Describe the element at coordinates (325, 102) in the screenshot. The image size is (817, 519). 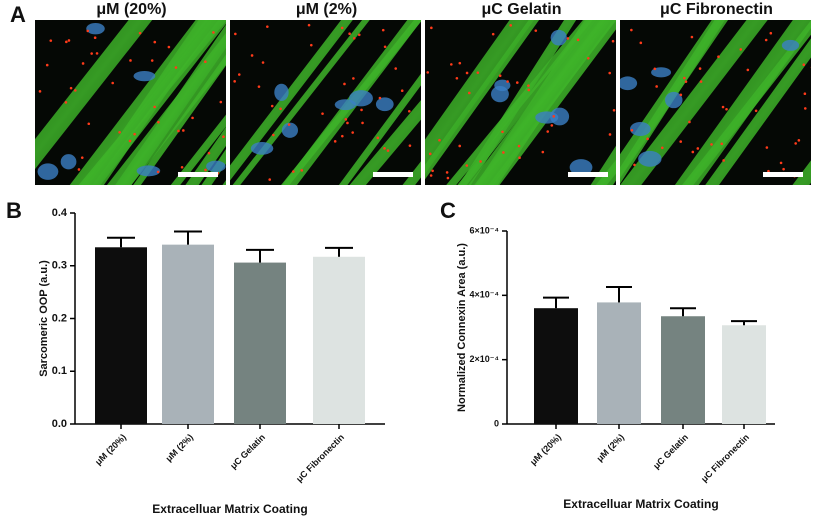
I see `cells` at that location.